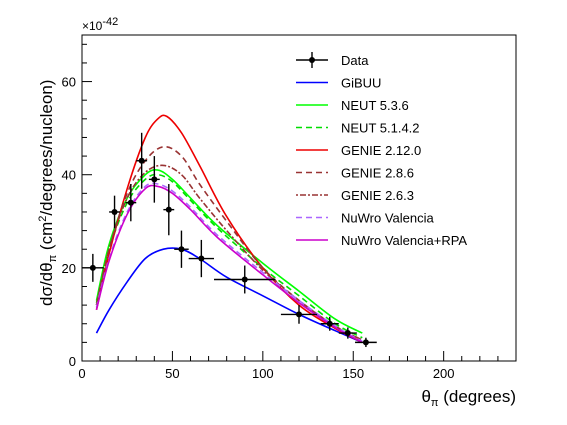 This screenshot has width=567, height=425. I want to click on legend-label: GENIE 2.12.0, so click(381, 150).